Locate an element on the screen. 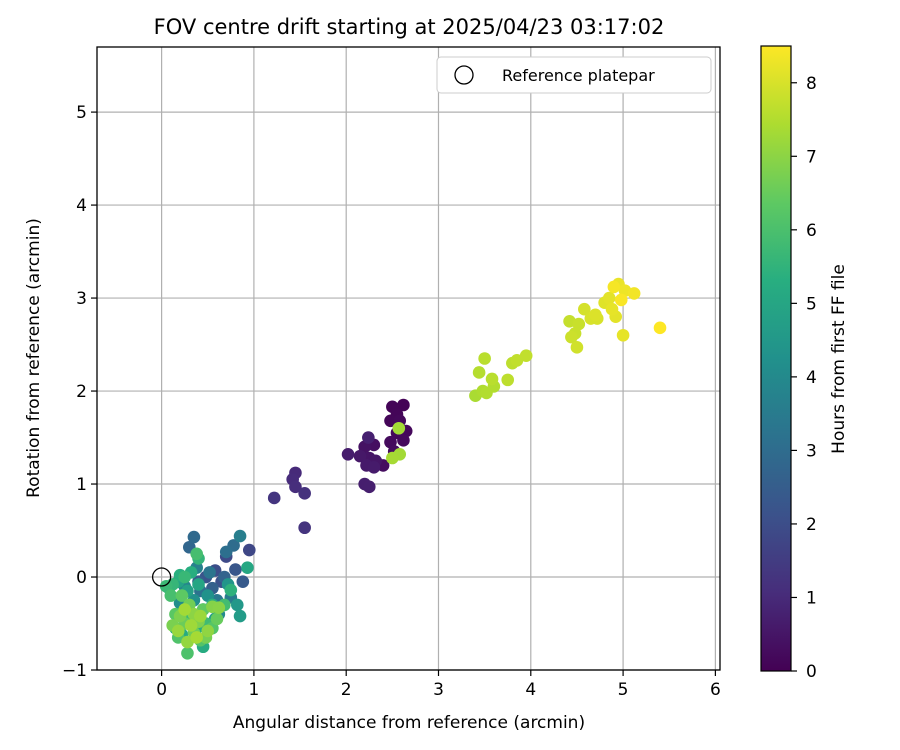  colorbar-tick-label: 4 is located at coordinates (811, 378).